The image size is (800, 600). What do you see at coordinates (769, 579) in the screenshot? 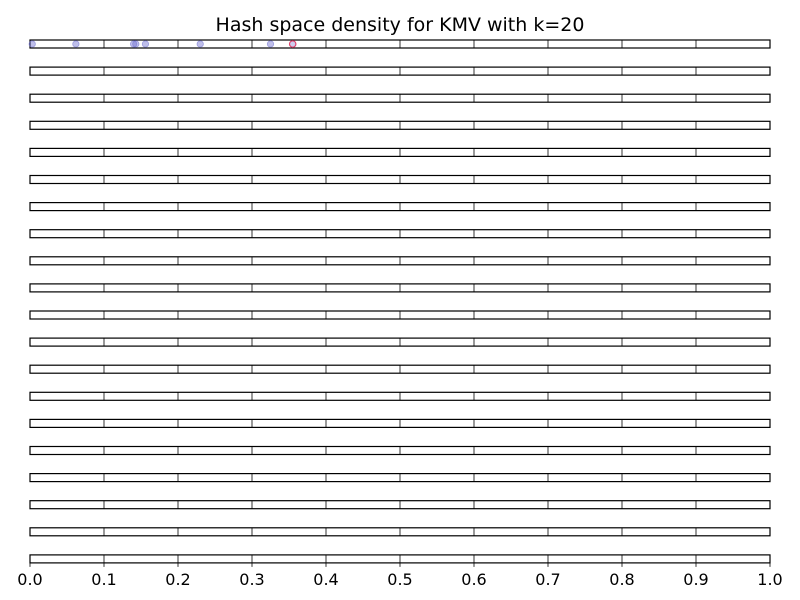
I see `x-tick-label: 1.0` at bounding box center [769, 579].